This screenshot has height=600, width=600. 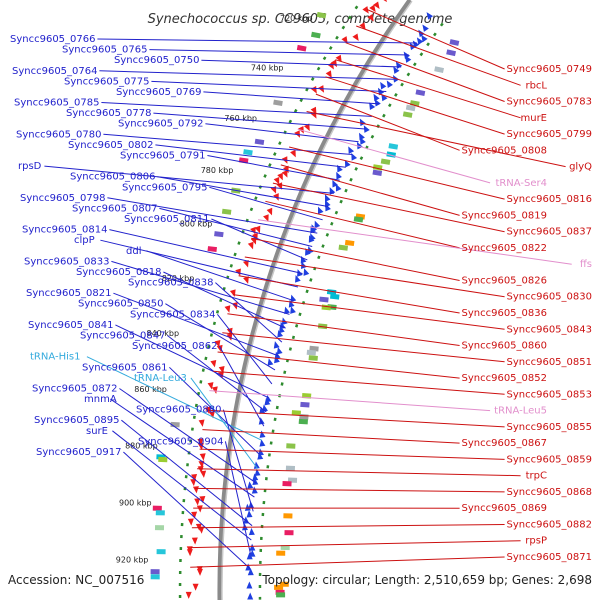 What do you see at coordinates (69, 293) in the screenshot?
I see `gene-label: Syncc9605_0821` at bounding box center [69, 293].